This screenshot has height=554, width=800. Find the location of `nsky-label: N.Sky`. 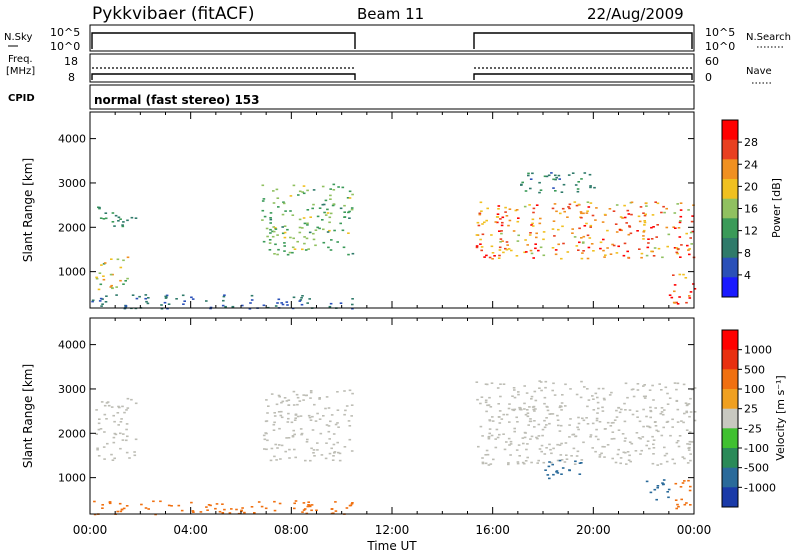

nsky-label: N.Sky is located at coordinates (18, 37).